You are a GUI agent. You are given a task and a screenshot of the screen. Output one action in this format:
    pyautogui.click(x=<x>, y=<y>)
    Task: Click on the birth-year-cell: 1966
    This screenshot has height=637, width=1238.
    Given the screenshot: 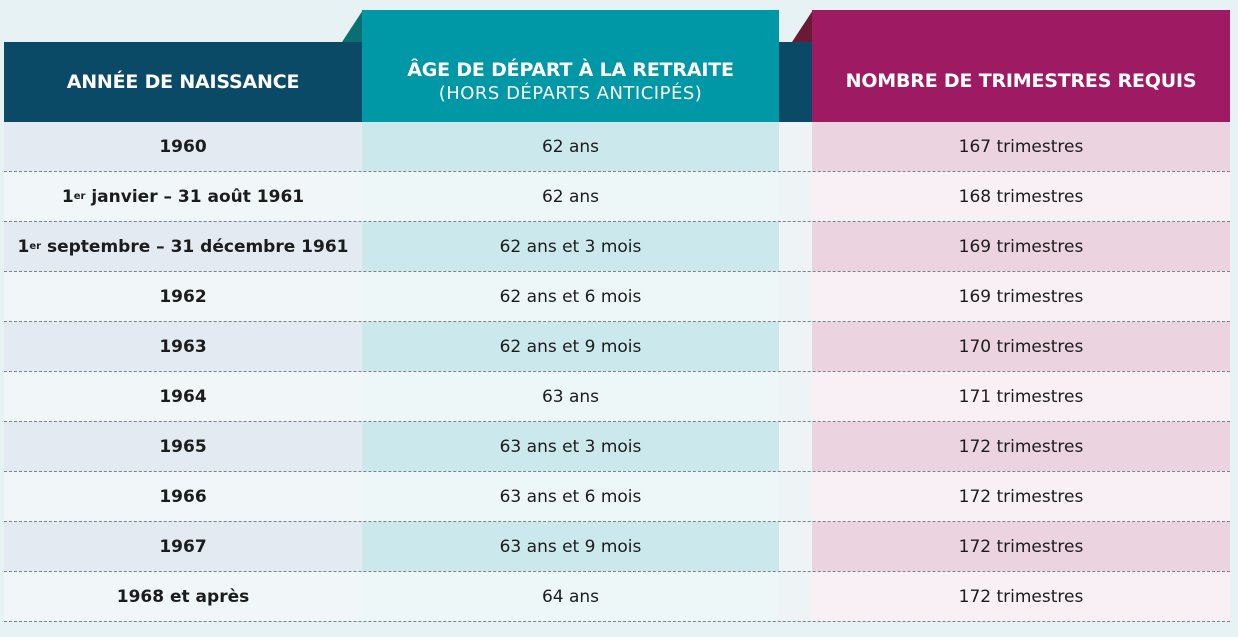 What is the action you would take?
    pyautogui.click(x=183, y=496)
    